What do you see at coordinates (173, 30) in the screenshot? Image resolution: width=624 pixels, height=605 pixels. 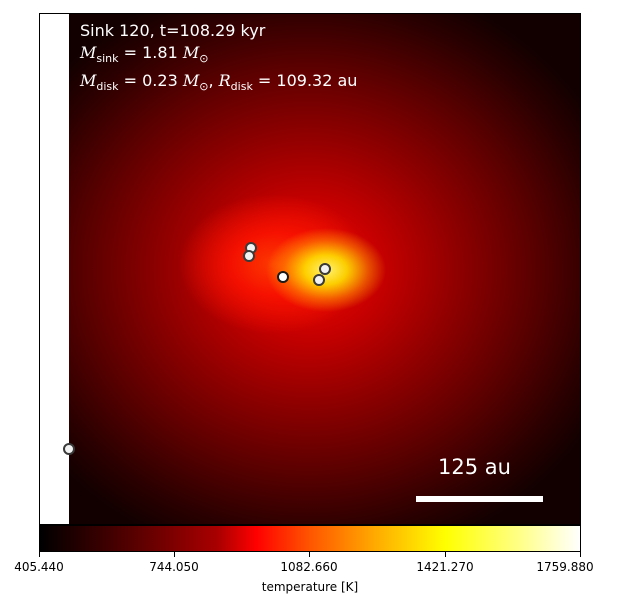 I see `title-line: Sink 120, t=108.29 kyr` at bounding box center [173, 30].